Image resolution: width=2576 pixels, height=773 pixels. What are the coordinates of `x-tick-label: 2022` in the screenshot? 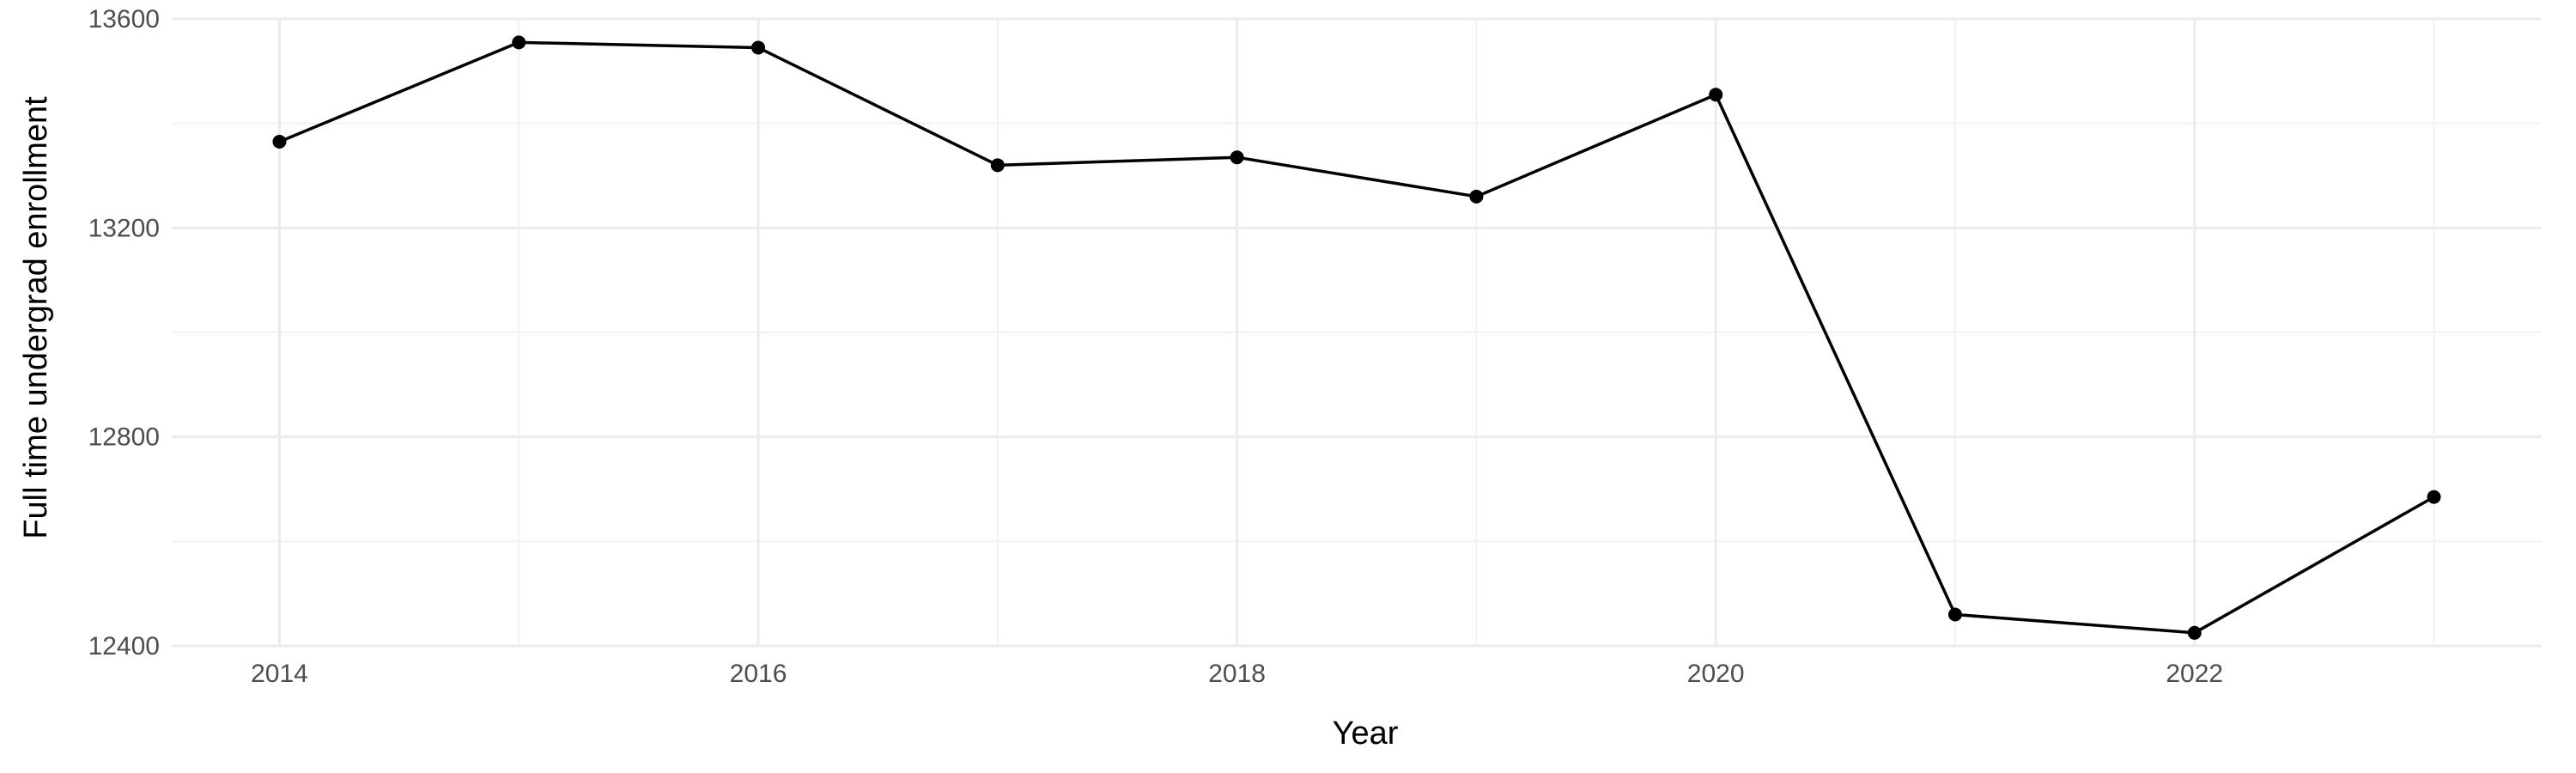 It's located at (2194, 674).